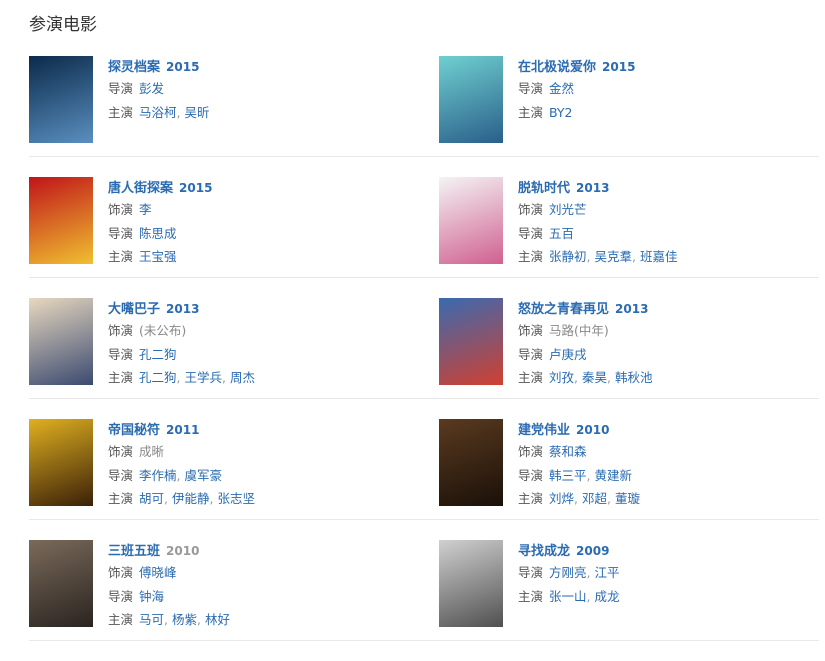 This screenshot has height=661, width=825. Describe the element at coordinates (152, 596) in the screenshot. I see `person-link: 钟海` at that location.